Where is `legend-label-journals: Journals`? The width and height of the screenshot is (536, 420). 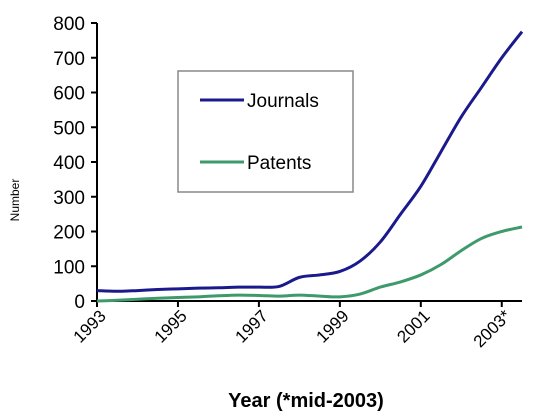 legend-label-journals: Journals is located at coordinates (283, 101).